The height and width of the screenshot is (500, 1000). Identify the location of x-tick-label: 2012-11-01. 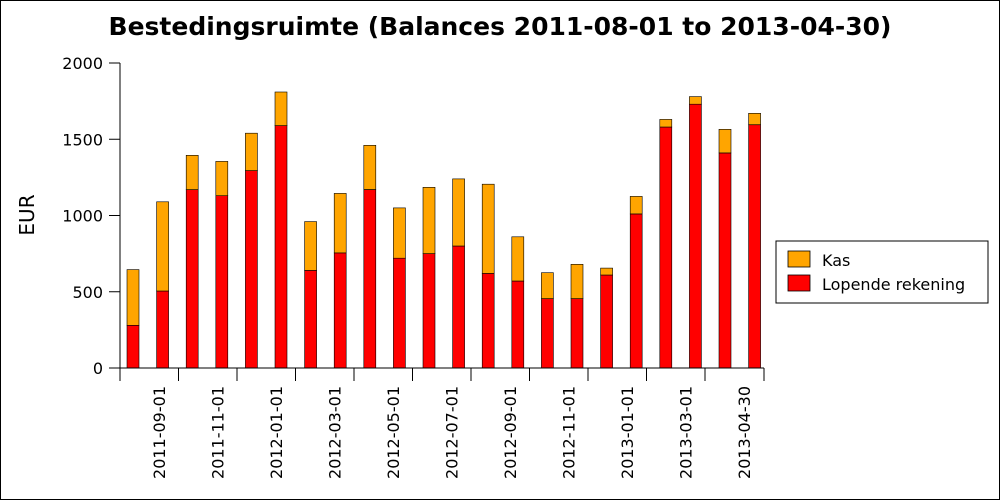
(569, 432).